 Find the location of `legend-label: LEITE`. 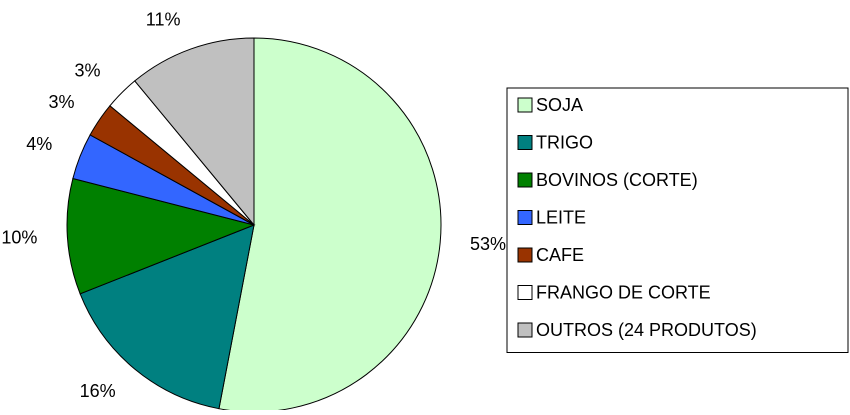

legend-label: LEITE is located at coordinates (561, 217).